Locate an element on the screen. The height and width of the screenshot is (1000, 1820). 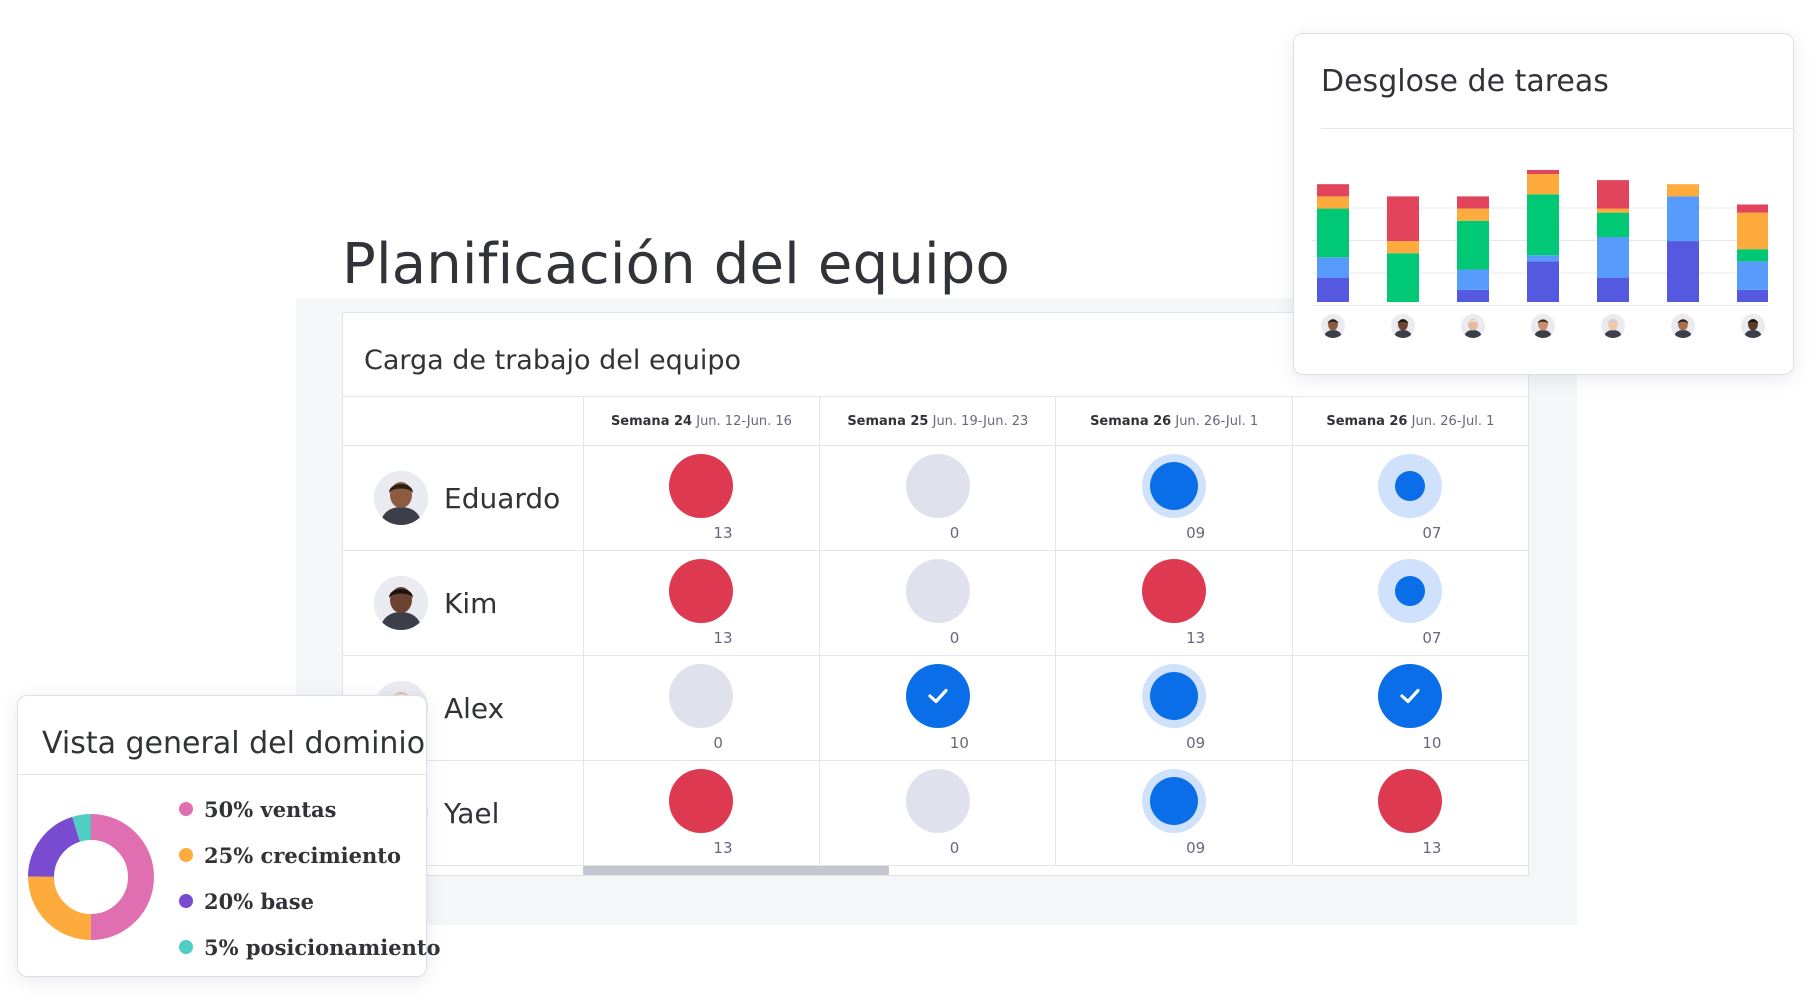
person-name: Eduardo is located at coordinates (502, 498).